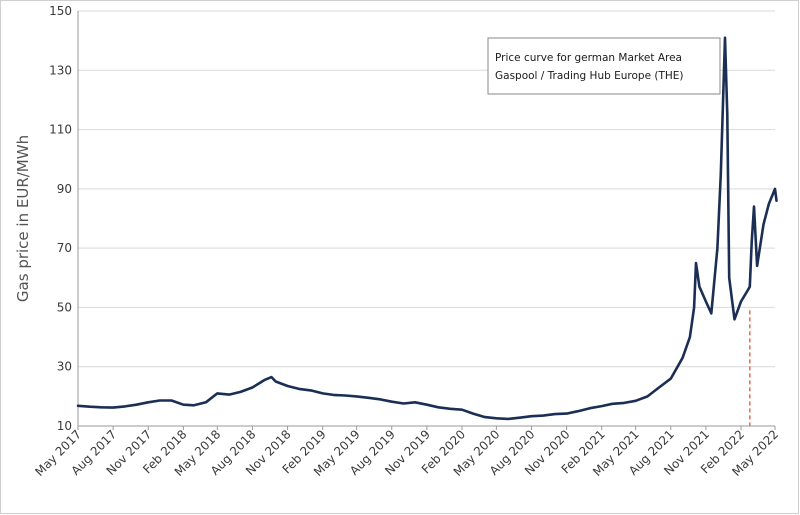  I want to click on y-tick-label: 150, so click(60, 11).